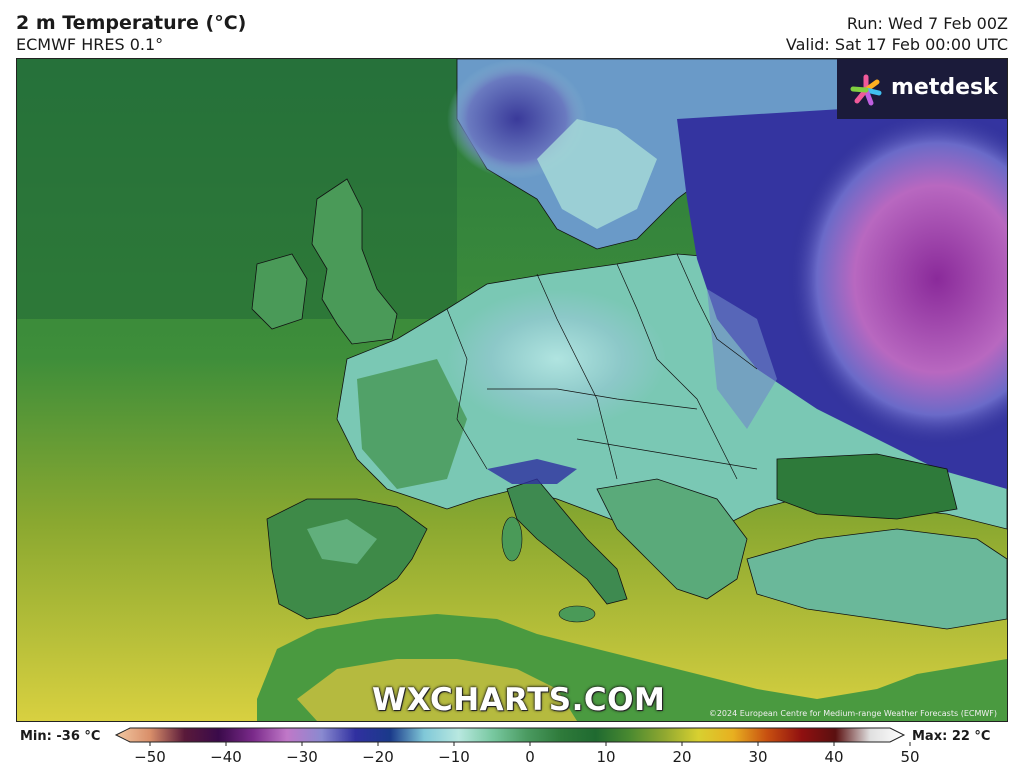 The width and height of the screenshot is (1024, 784). Describe the element at coordinates (150, 757) in the screenshot. I see `colorbar-tick-label: −50` at that location.